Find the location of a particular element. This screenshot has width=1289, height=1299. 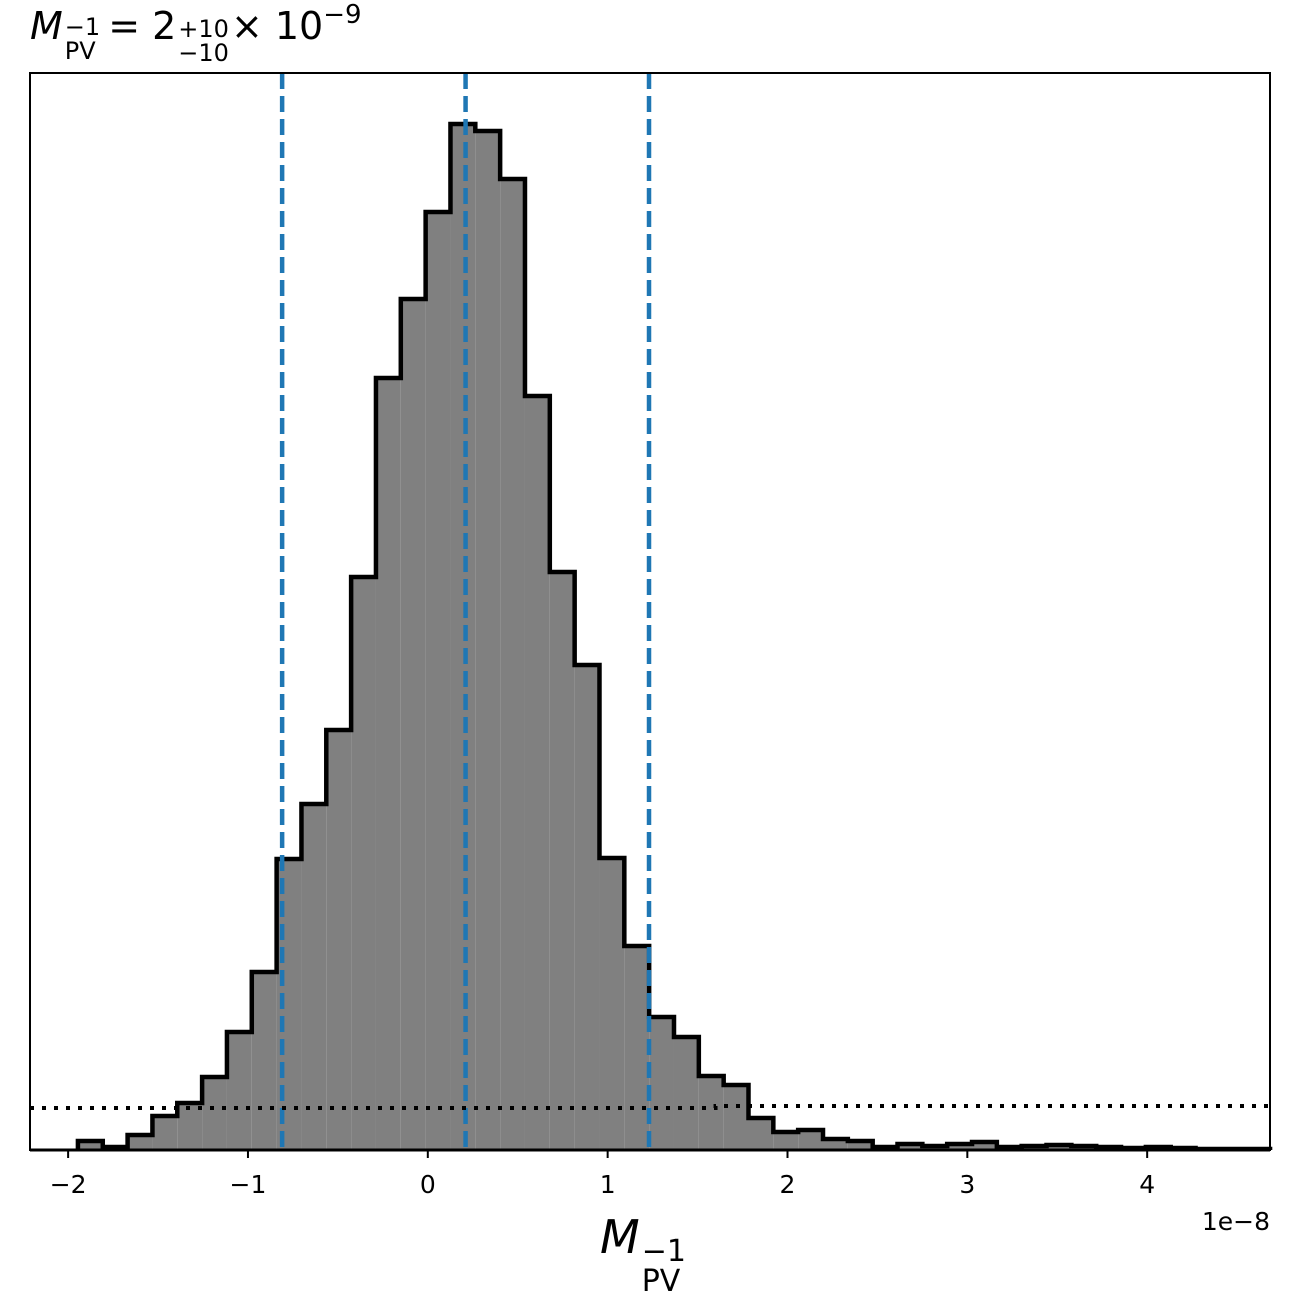

x-tick-label: 2 is located at coordinates (788, 1184).